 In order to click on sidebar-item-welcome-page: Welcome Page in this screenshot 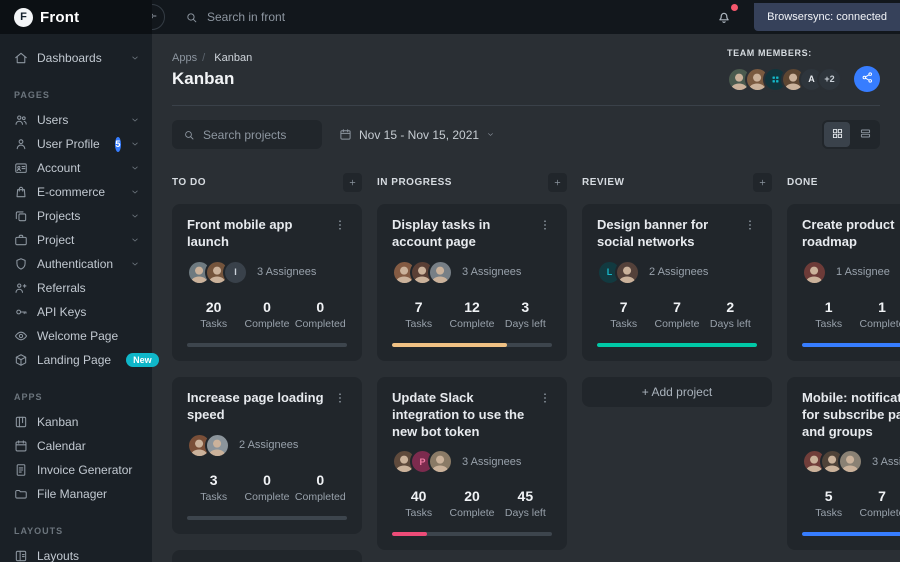, I will do `click(76, 336)`.